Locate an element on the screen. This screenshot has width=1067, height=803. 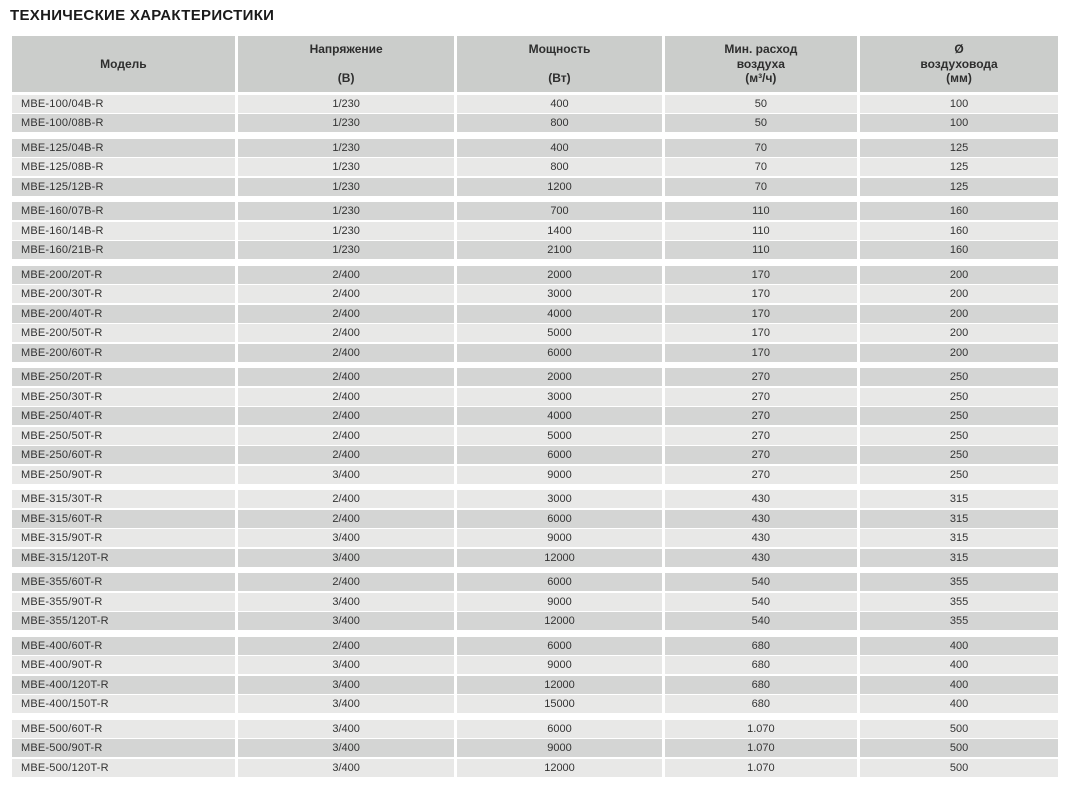
table-row: MBE-250/40T-R 2/400 4000 270 250 is located at coordinates (535, 416).